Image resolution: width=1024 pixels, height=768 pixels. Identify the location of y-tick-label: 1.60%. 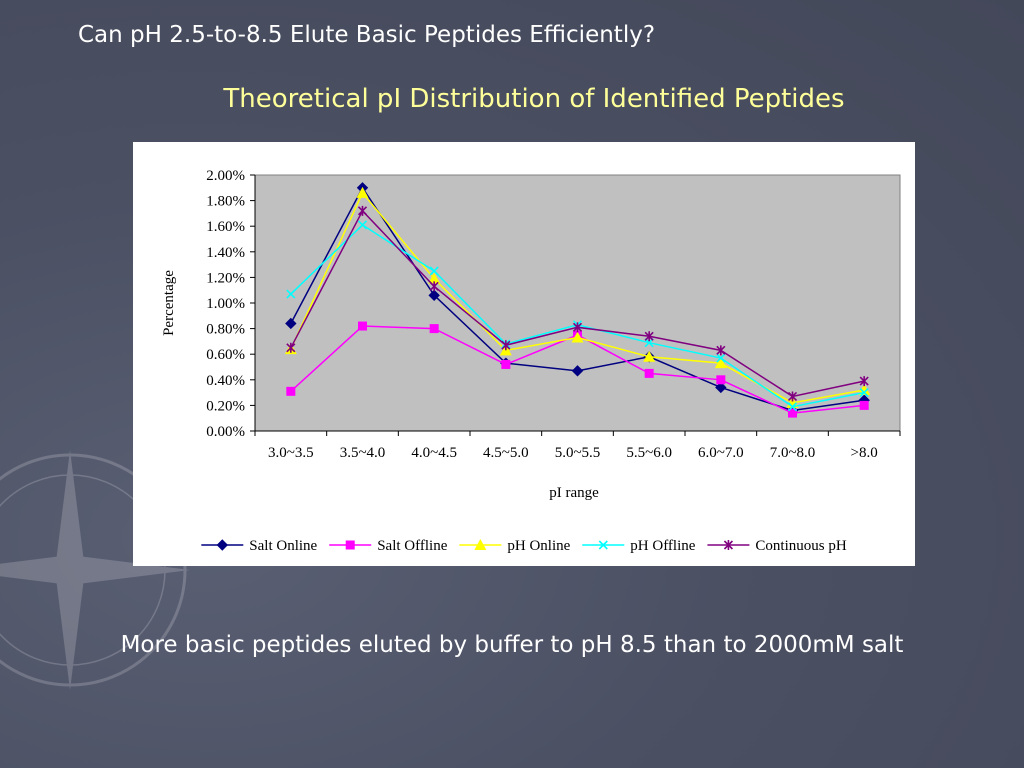
(225, 227).